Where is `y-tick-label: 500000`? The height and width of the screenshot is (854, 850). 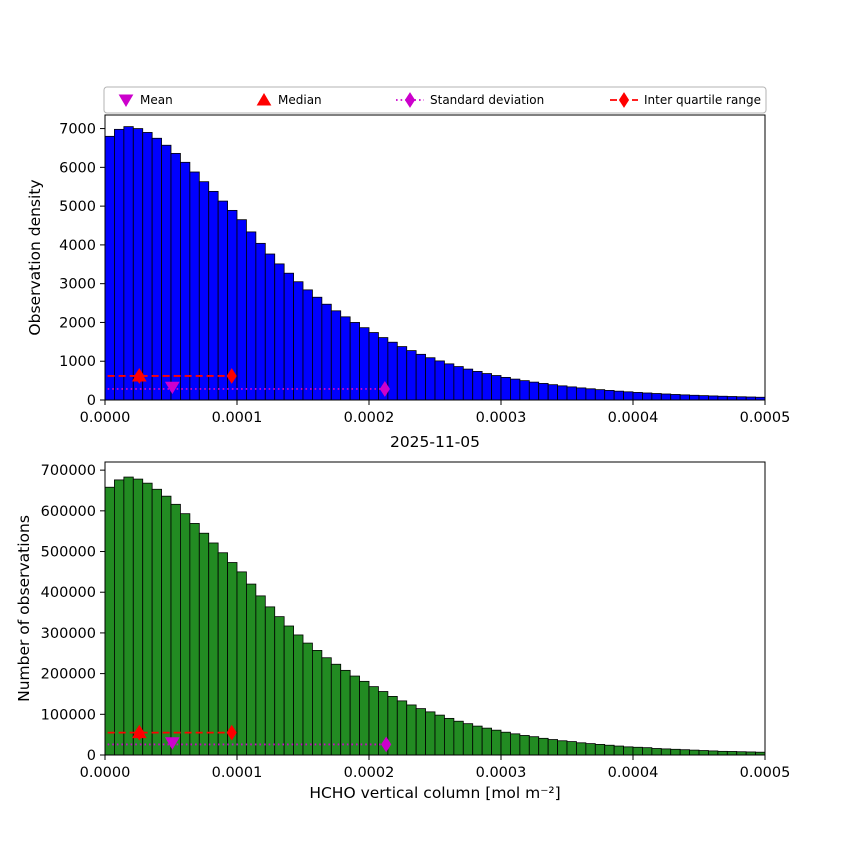 y-tick-label: 500000 is located at coordinates (68, 553).